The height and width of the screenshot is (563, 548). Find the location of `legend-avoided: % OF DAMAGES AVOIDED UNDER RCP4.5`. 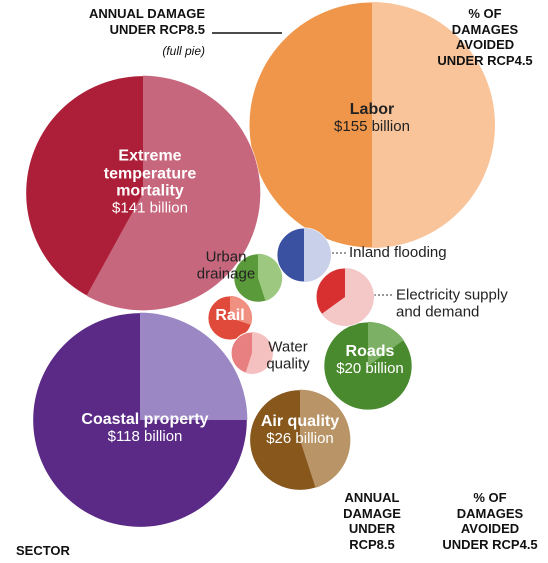

legend-avoided: % OF DAMAGES AVOIDED UNDER RCP4.5 is located at coordinates (485, 37).